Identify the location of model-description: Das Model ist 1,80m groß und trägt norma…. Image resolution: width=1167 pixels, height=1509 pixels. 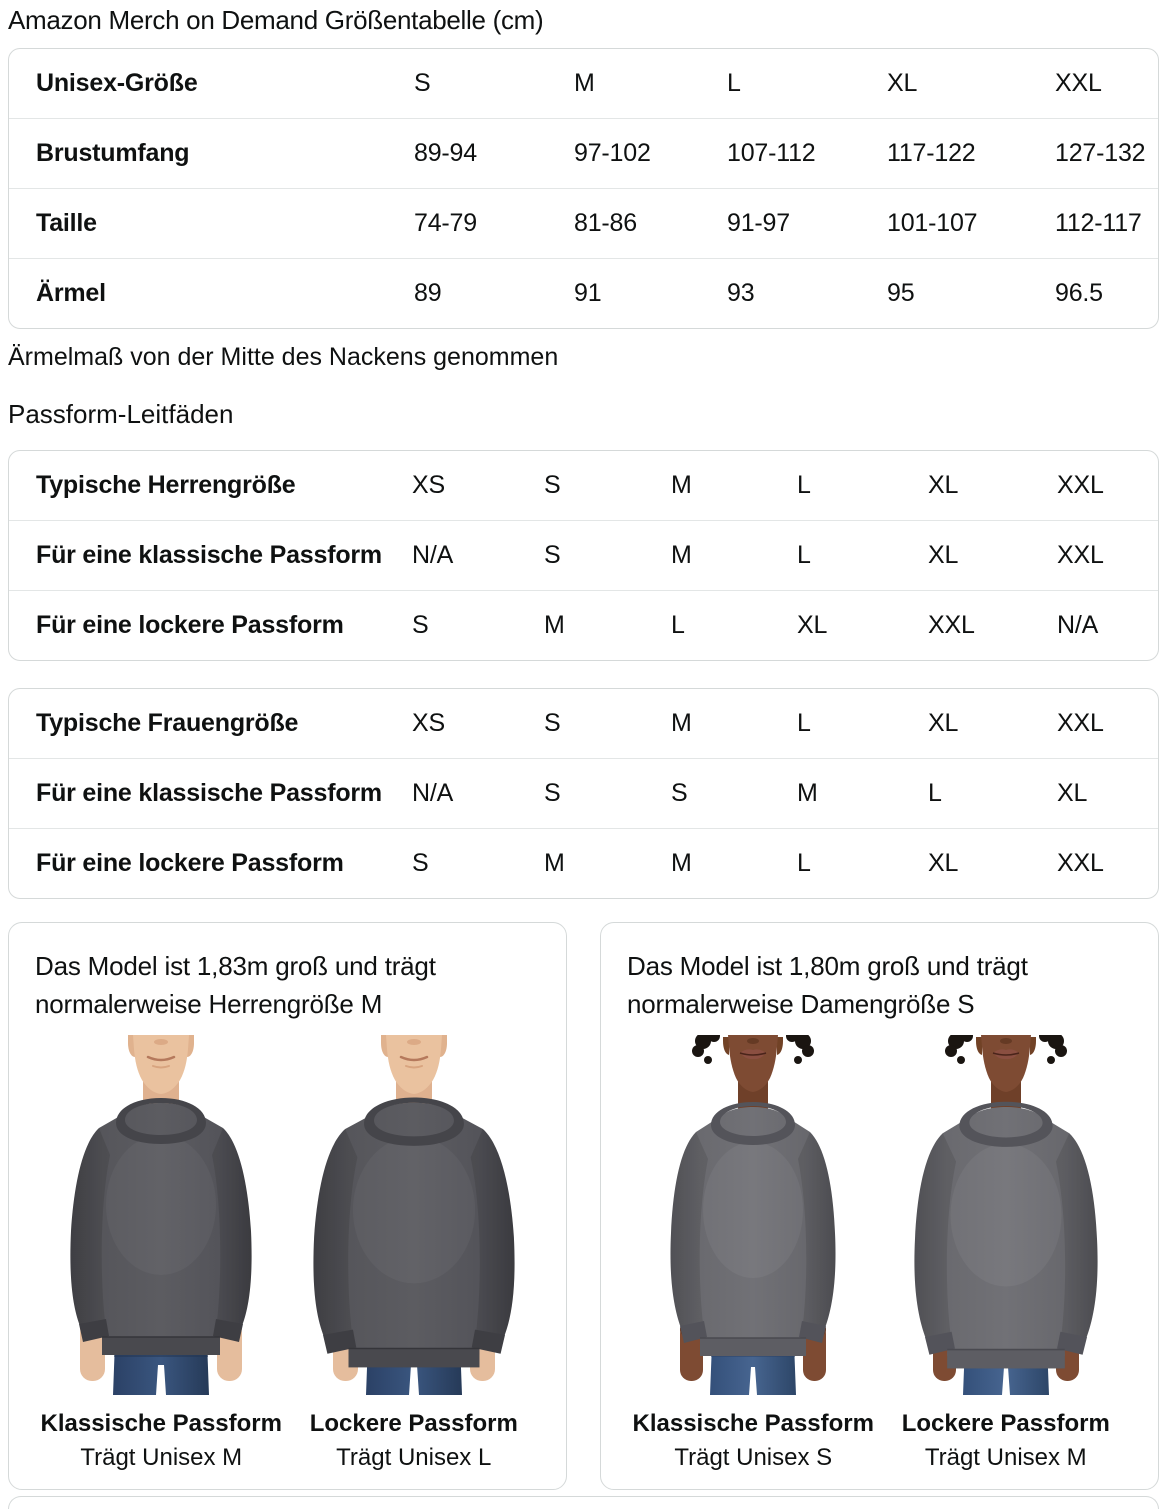
(827, 985).